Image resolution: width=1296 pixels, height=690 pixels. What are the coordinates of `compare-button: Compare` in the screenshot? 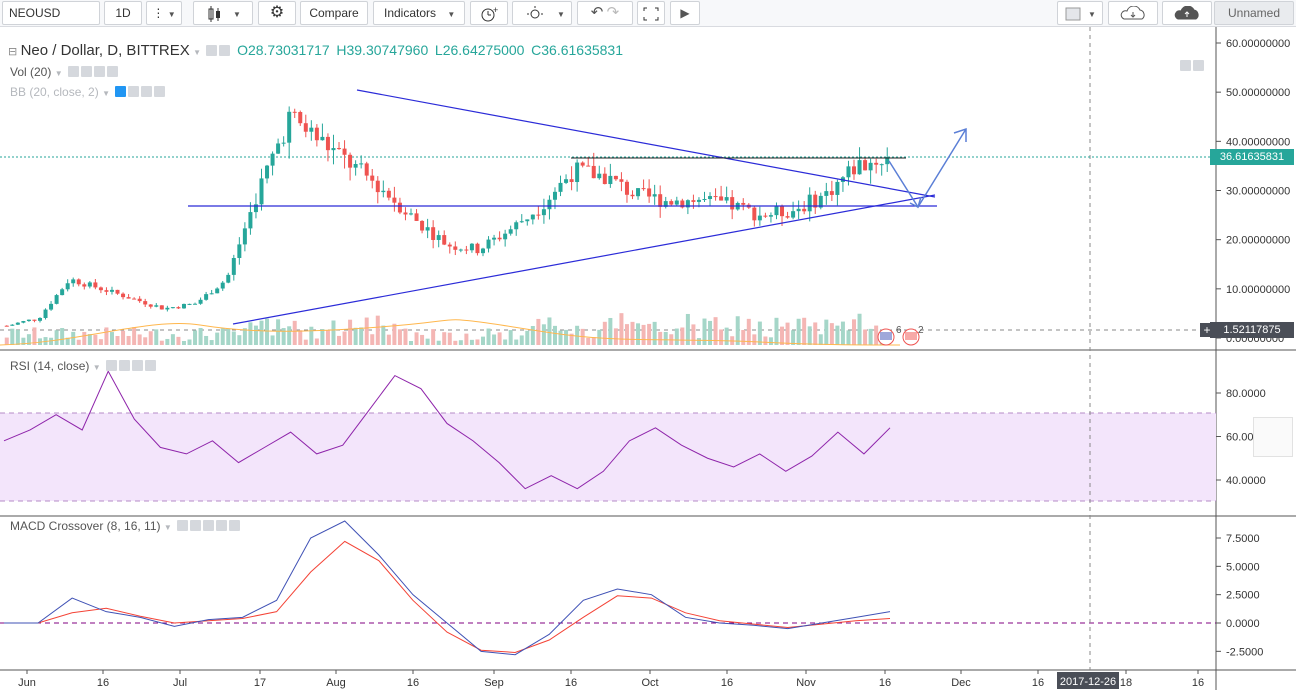 It's located at (334, 13).